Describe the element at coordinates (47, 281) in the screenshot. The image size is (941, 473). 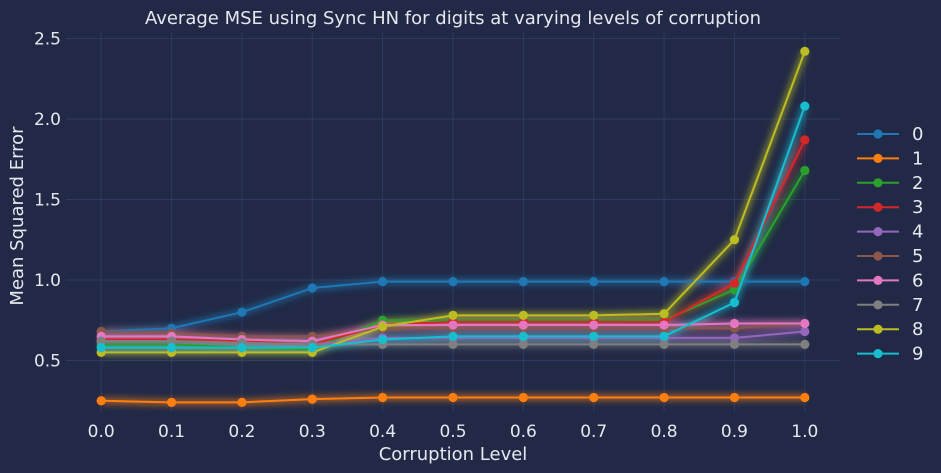
I see `y-tick-label: 1.0` at that location.